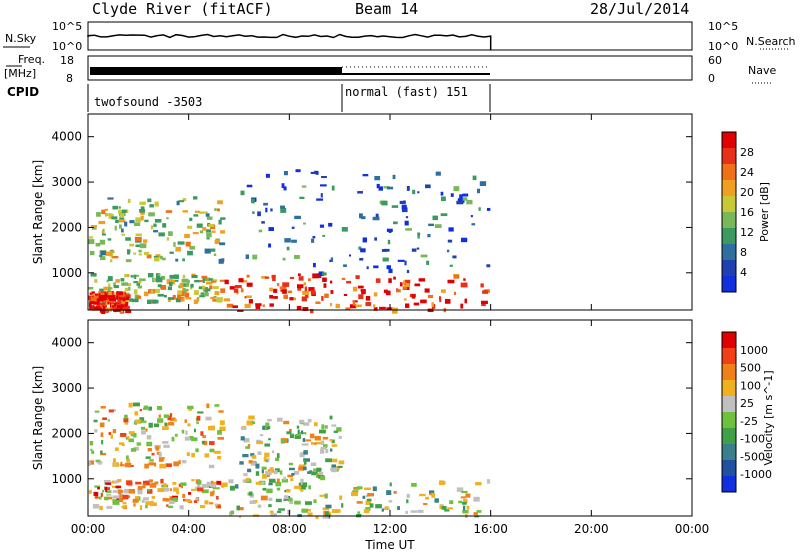 This screenshot has height=554, width=800. Describe the element at coordinates (66, 137) in the screenshot. I see `y-tick-label: 4000` at that location.